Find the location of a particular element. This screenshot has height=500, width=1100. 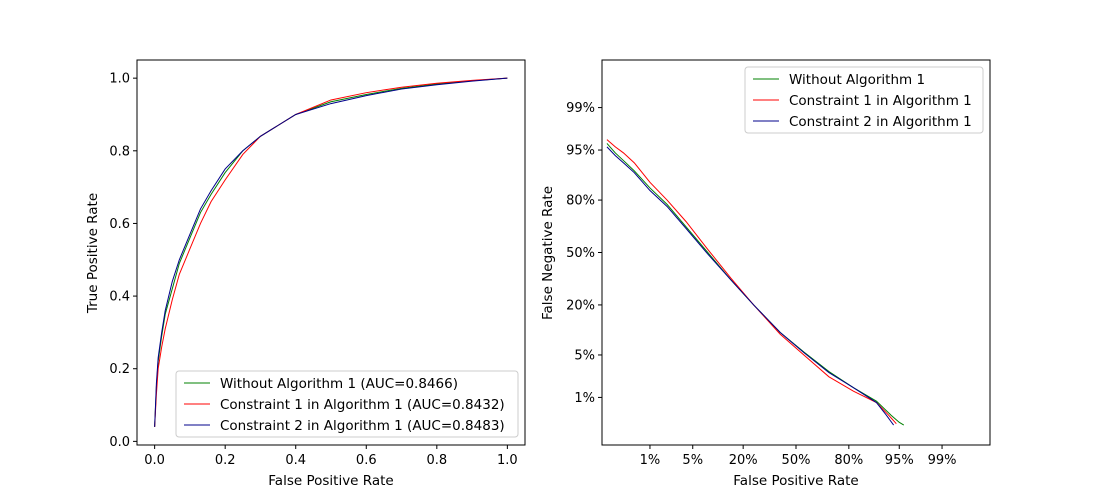

det-ytick-label: 95% is located at coordinates (580, 151).